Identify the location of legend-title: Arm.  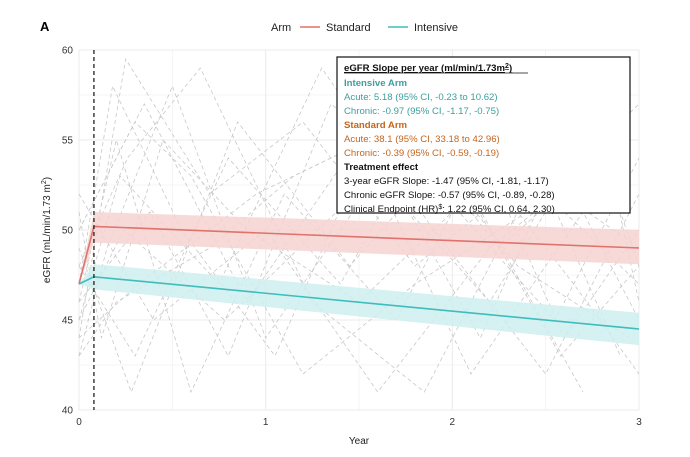
(281, 28).